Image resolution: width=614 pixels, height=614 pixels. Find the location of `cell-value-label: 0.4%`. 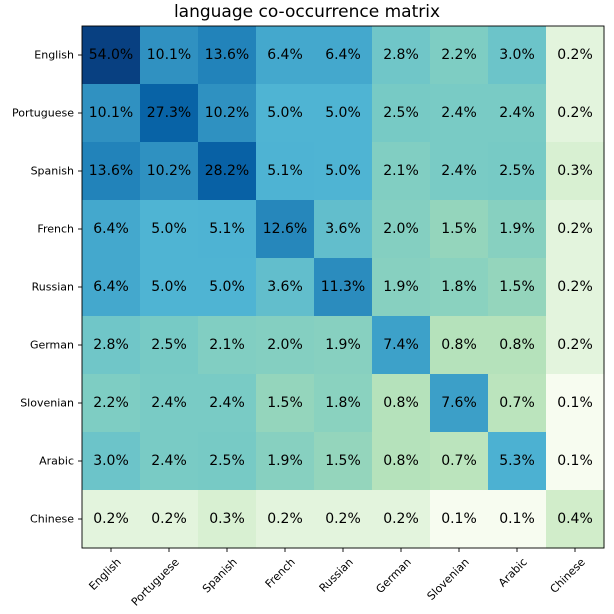

cell-value-label: 0.4% is located at coordinates (575, 519).